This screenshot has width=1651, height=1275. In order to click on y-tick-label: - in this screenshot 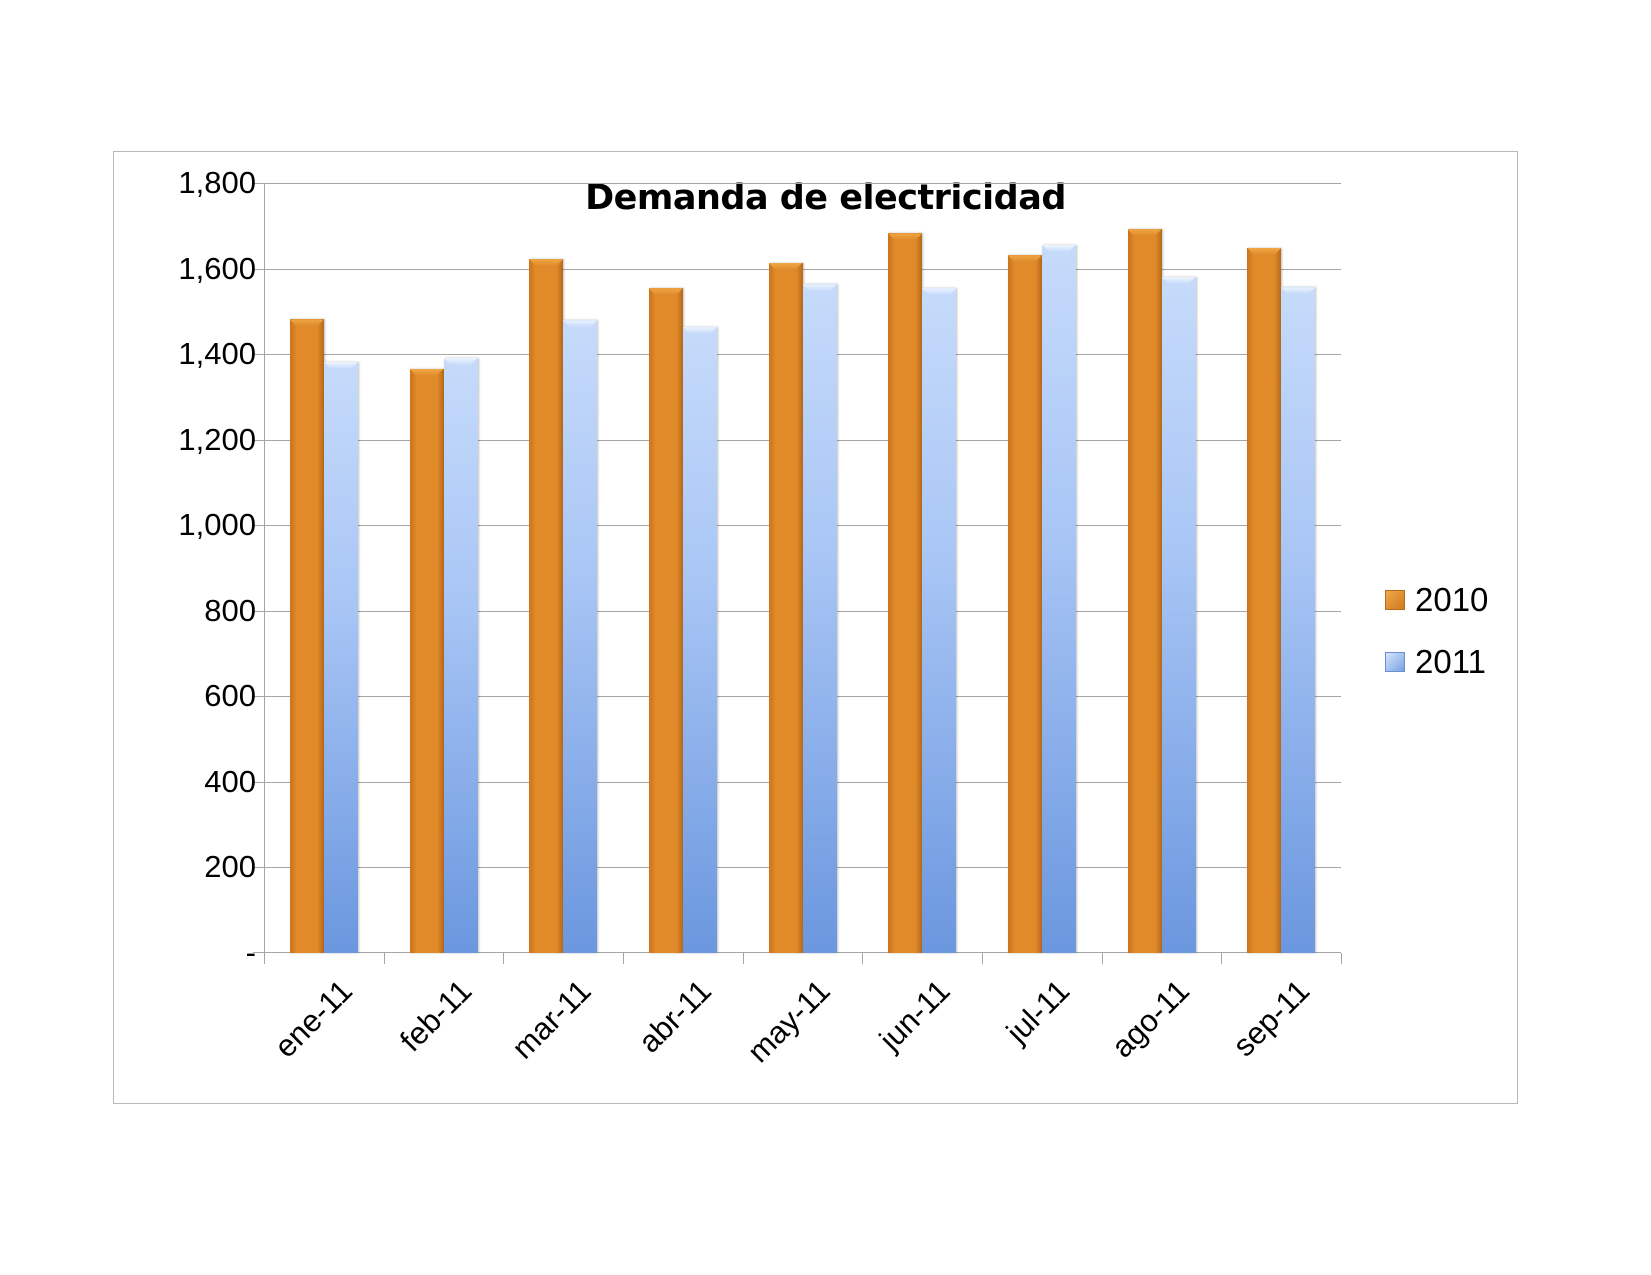, I will do `click(250, 952)`.